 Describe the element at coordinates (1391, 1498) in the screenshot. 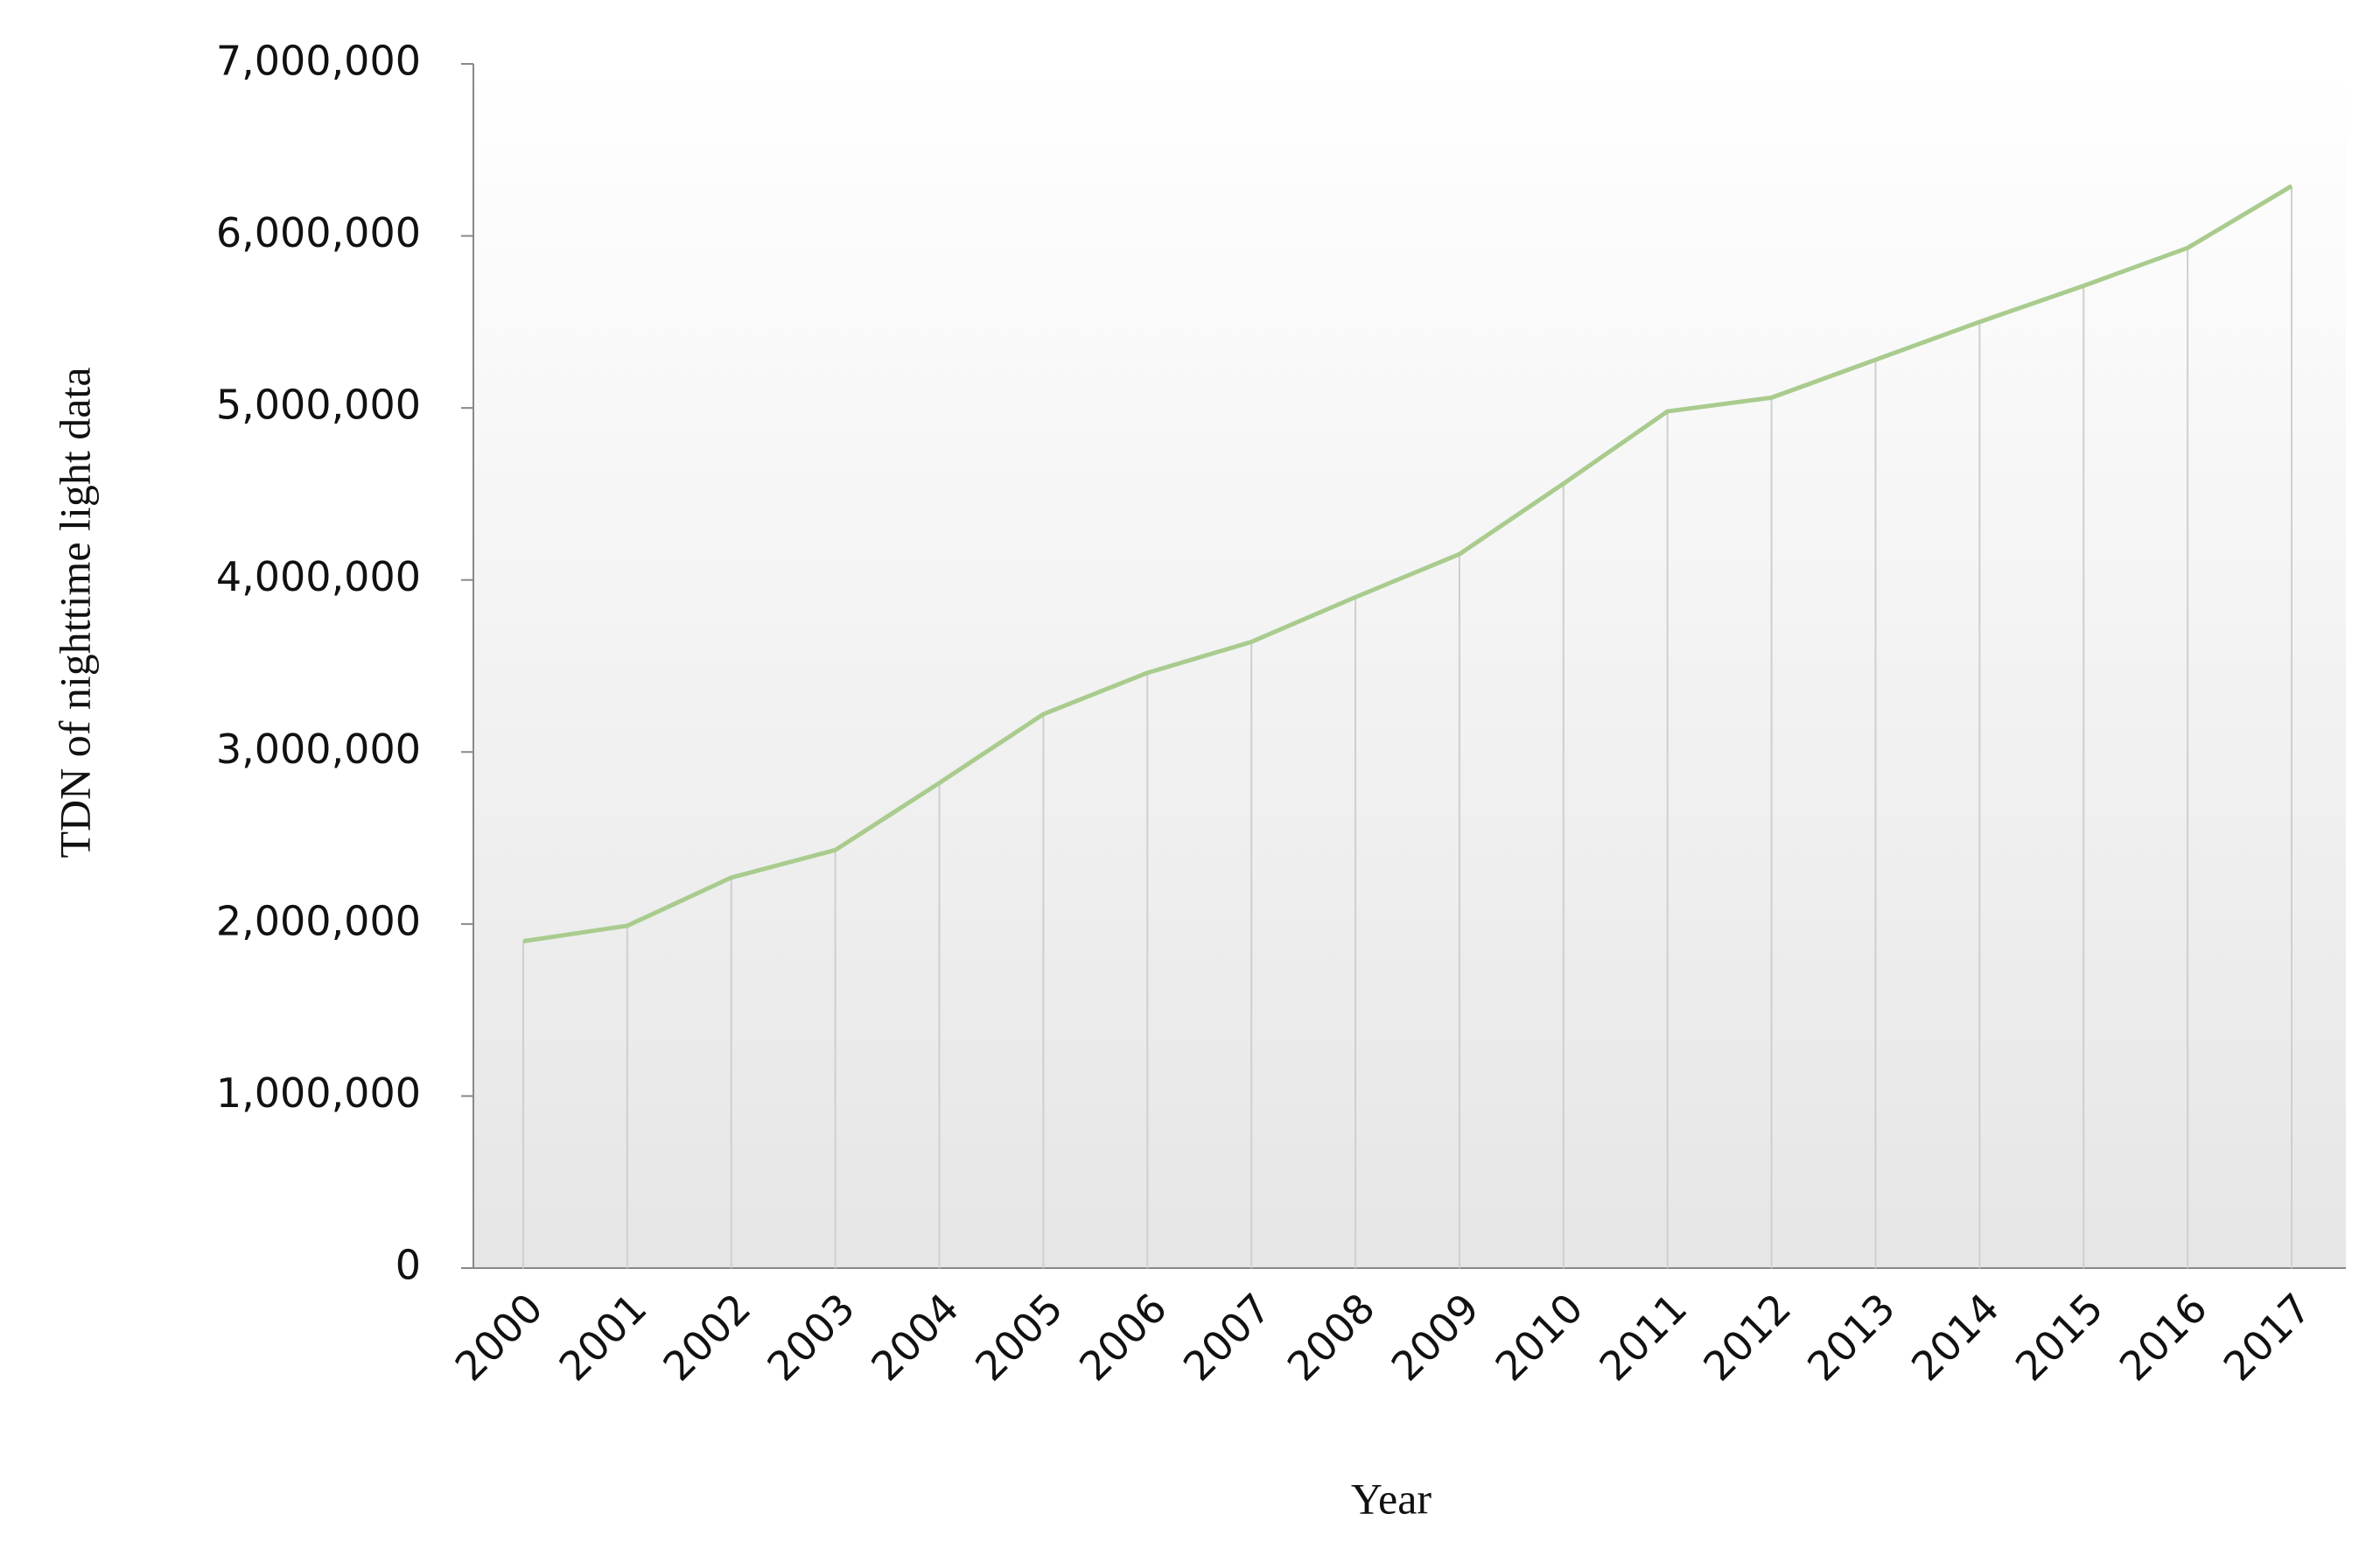

I see `x-axis-title: Year` at that location.